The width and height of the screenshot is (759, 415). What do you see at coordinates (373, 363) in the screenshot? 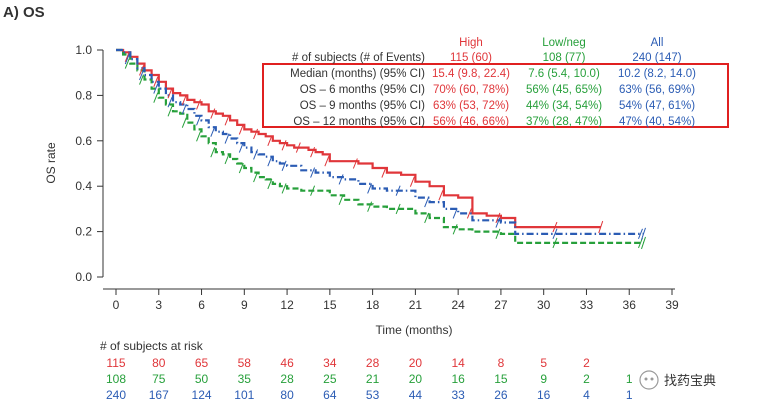
I see `risk-cell: 28` at bounding box center [373, 363].